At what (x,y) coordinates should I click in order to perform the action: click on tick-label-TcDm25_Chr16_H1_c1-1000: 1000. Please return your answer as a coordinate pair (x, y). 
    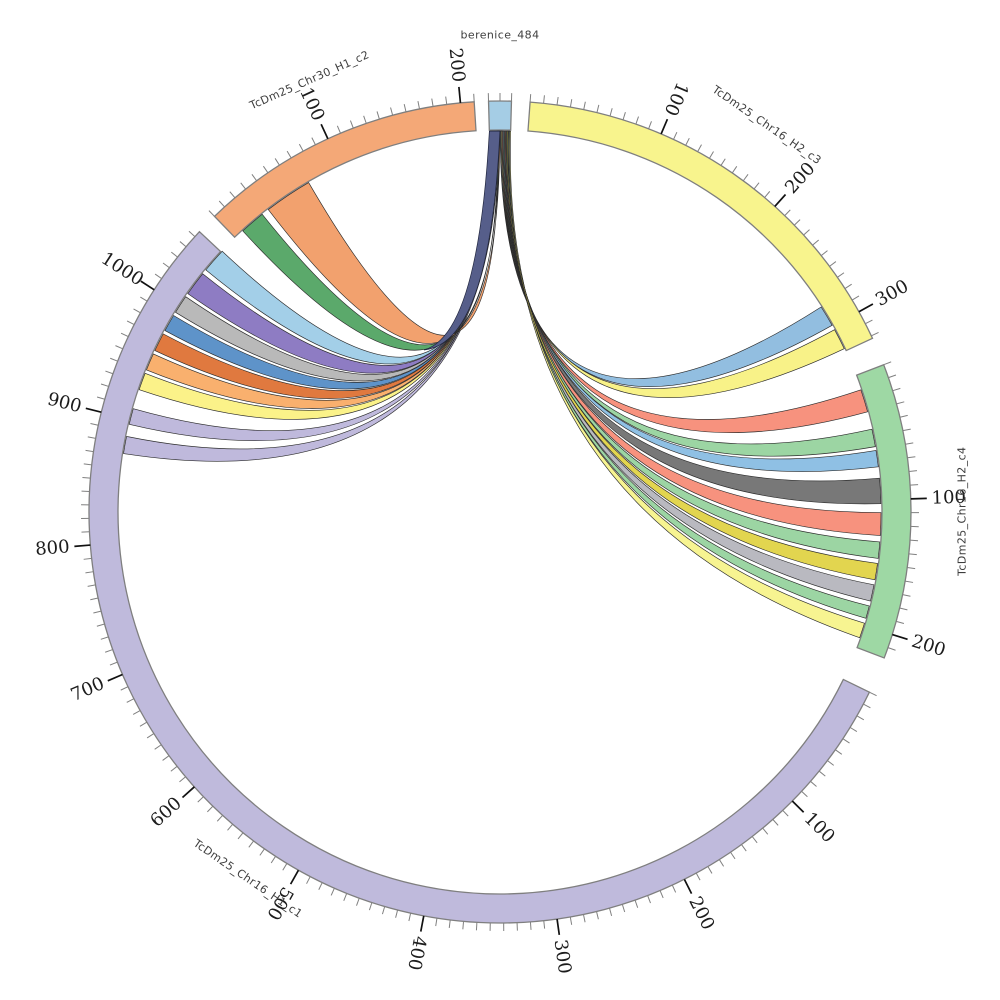
    Looking at the image, I should click on (122, 269).